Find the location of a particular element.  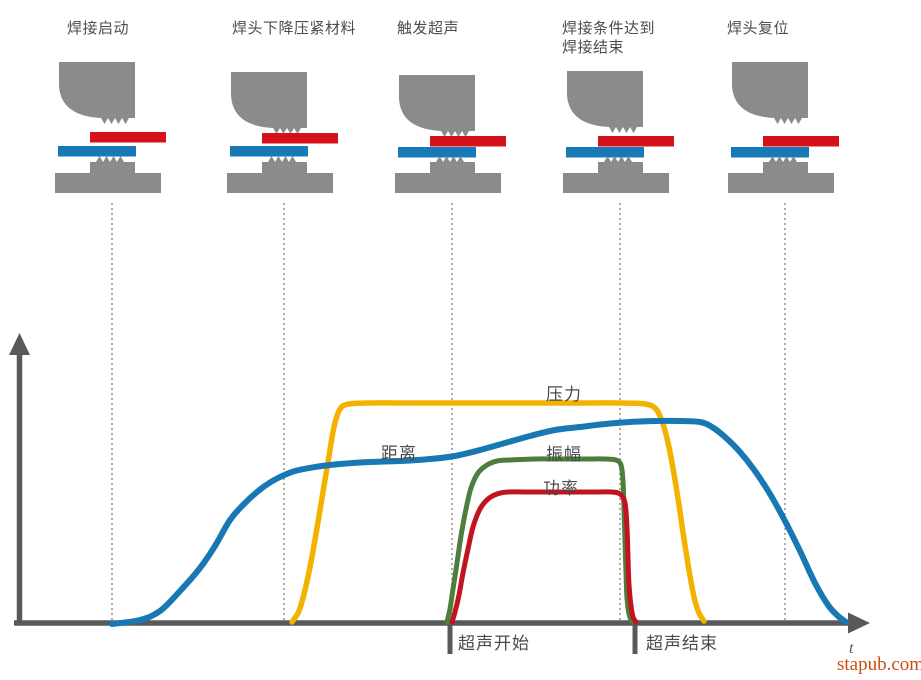

stage-label-horn-reset: 焊头复位 is located at coordinates (758, 29).